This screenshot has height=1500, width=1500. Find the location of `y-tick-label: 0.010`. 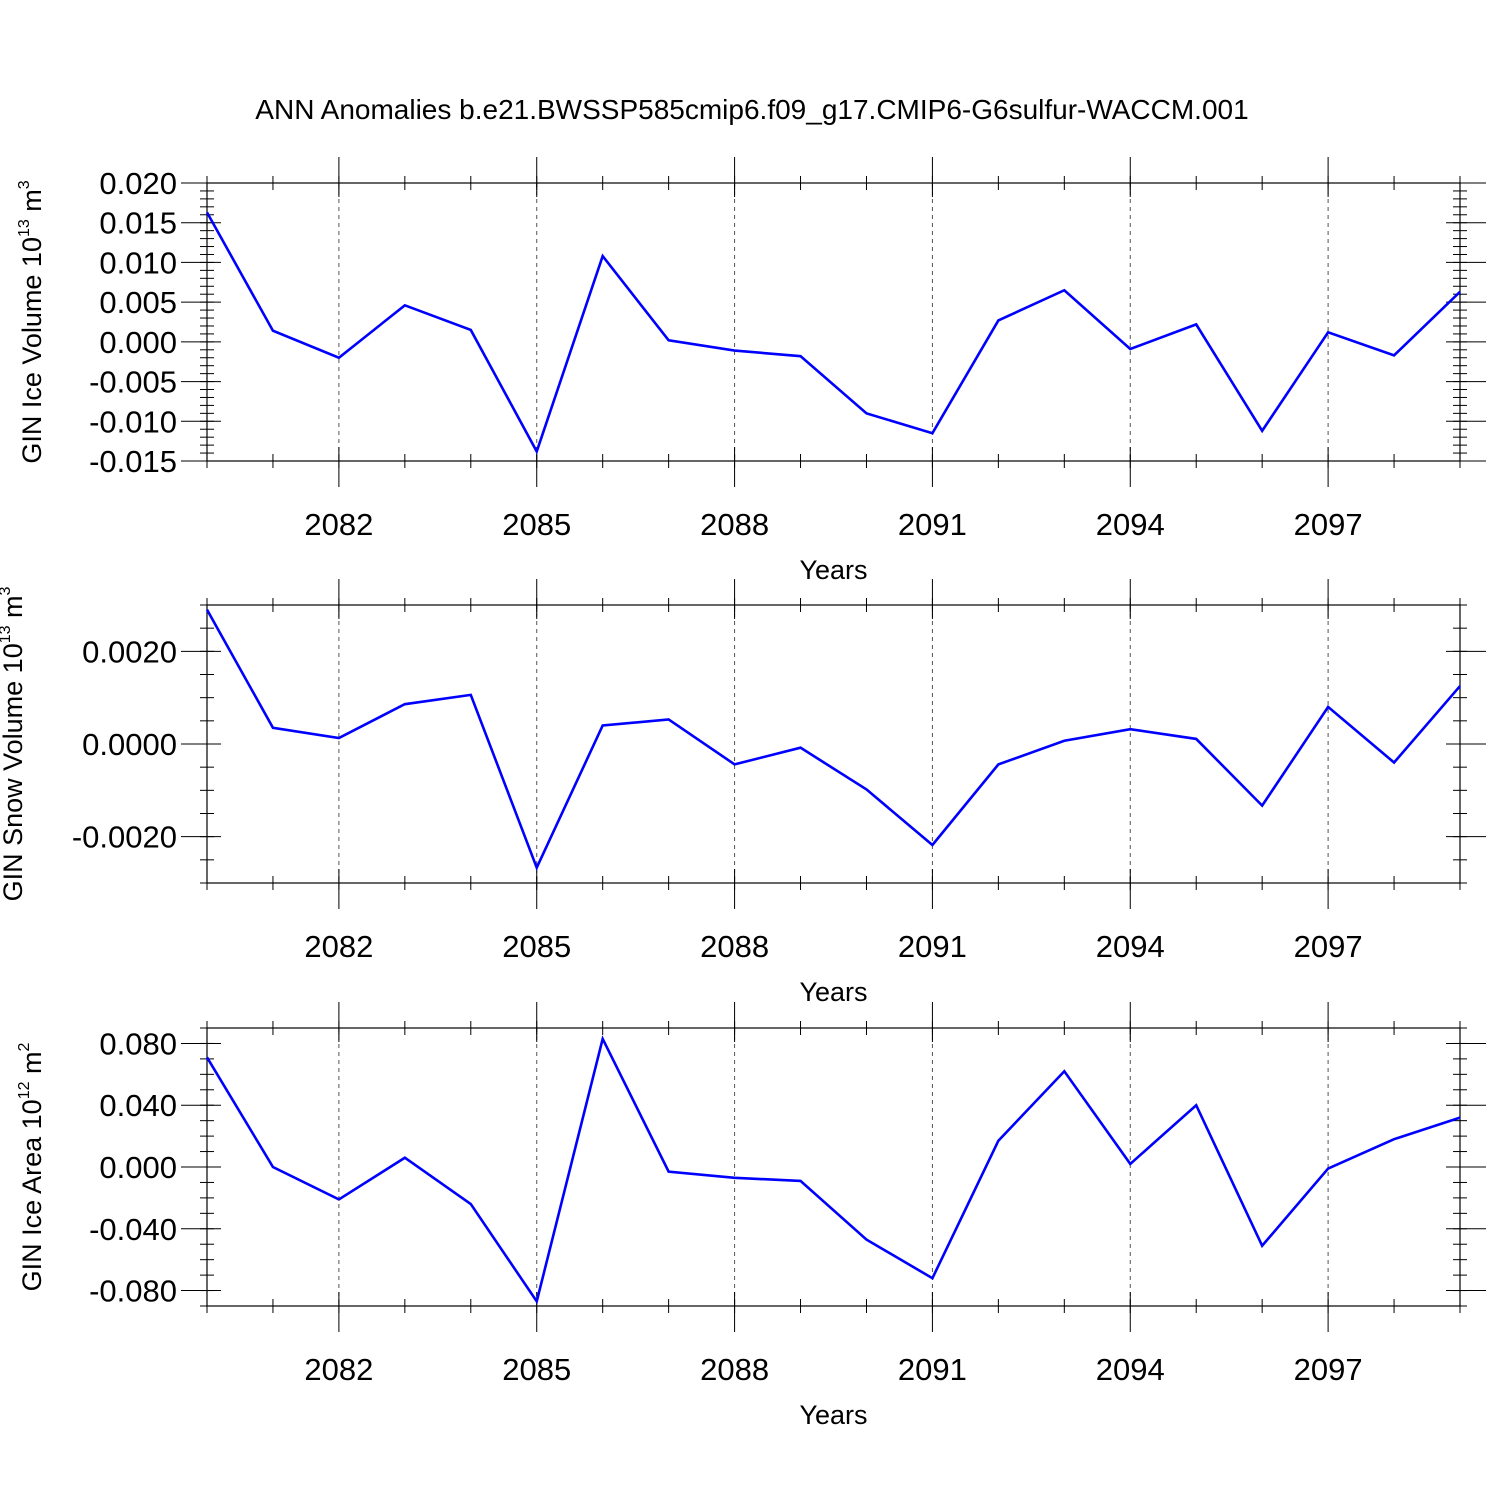

y-tick-label: 0.010 is located at coordinates (138, 262).